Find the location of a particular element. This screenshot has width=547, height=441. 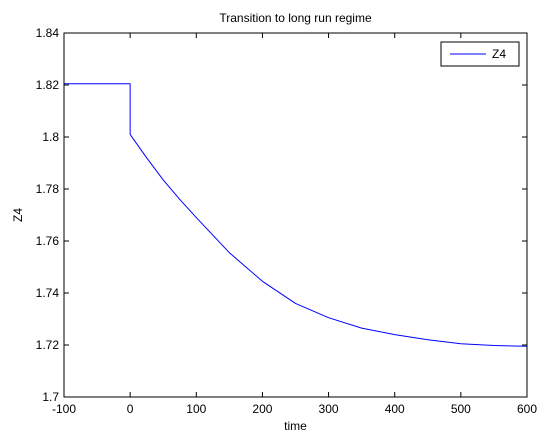

x-tick-label: 200 is located at coordinates (262, 409).